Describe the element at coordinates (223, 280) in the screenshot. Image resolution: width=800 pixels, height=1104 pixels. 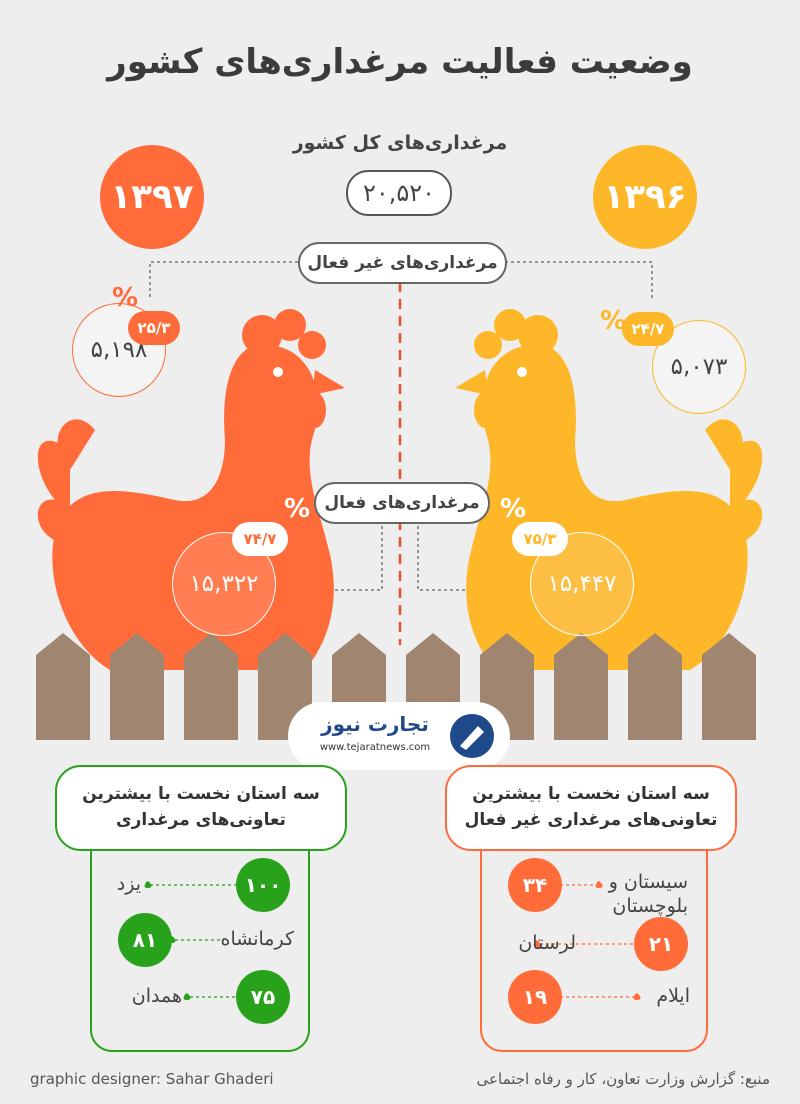
I see `inactive-connector-left` at that location.